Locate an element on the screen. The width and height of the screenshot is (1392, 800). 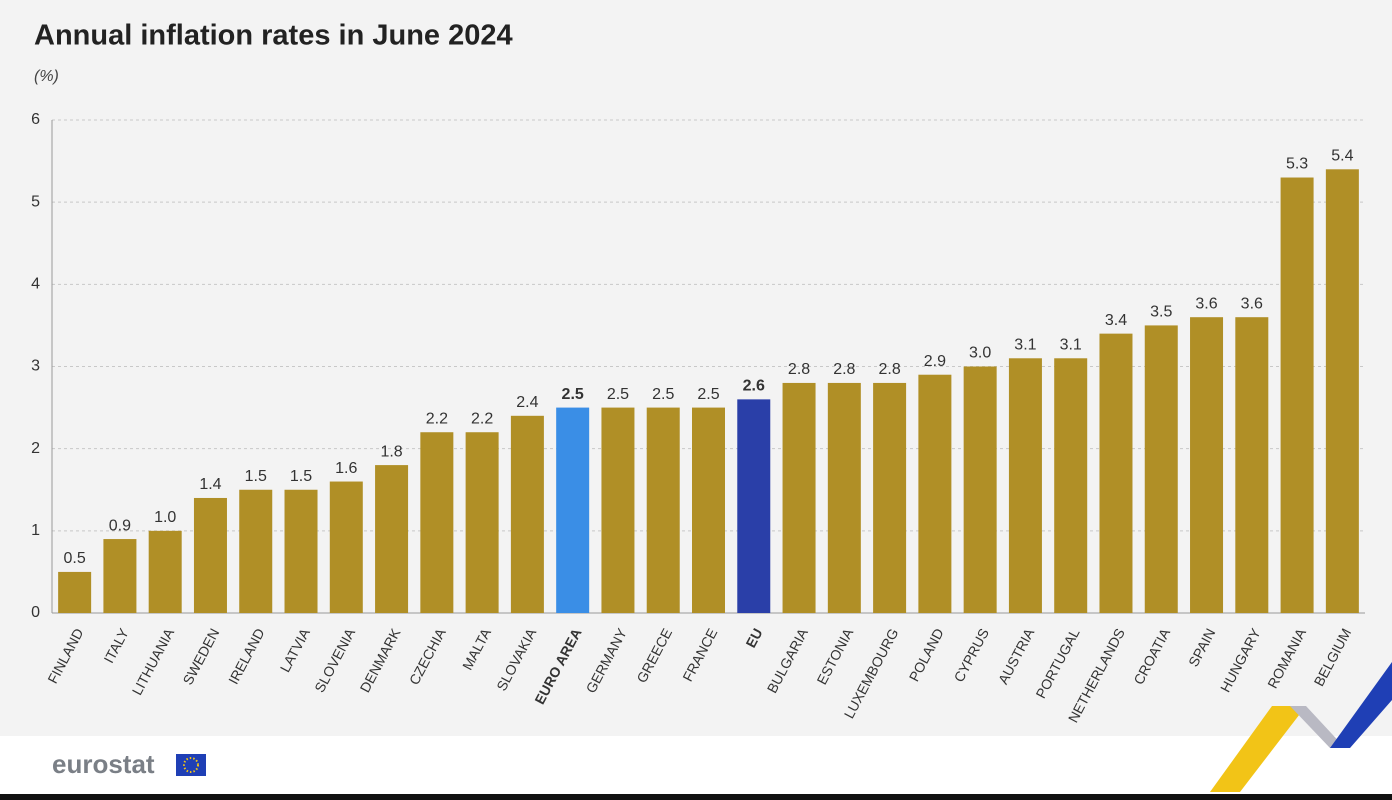
y-tick-label: 2 is located at coordinates (35, 448).